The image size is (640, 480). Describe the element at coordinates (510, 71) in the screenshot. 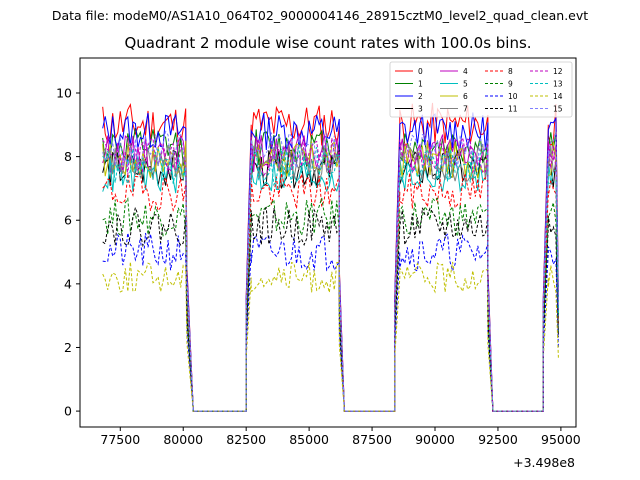

I see `legend-label-8: 8` at that location.